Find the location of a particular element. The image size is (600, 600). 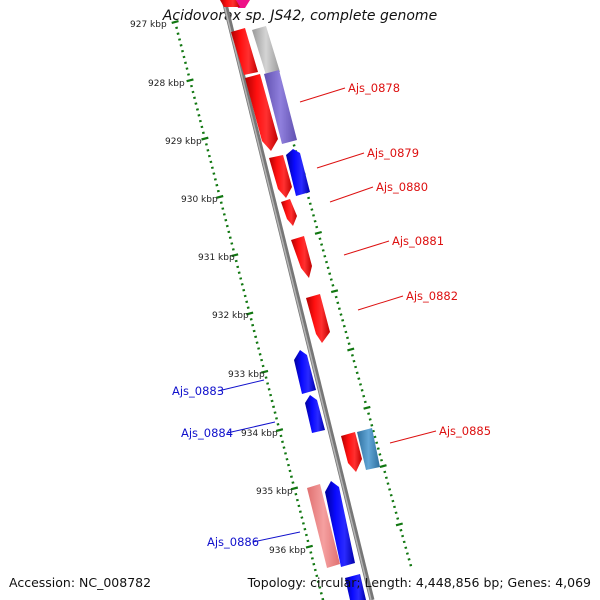

gene-label-ajs0886: Ajs_0886 is located at coordinates (254, 540).